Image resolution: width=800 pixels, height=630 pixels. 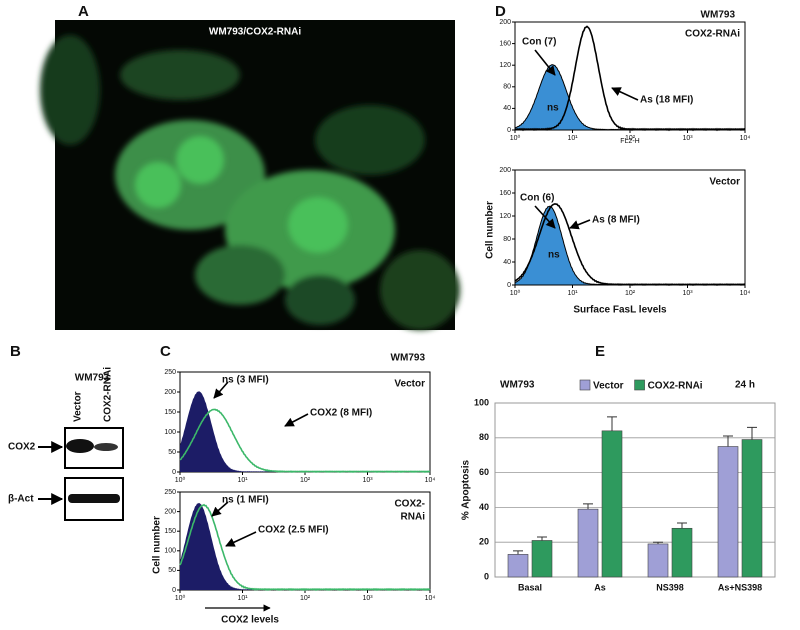 I want to click on x-axis-label: Surface FasL levels, so click(x=620, y=310).